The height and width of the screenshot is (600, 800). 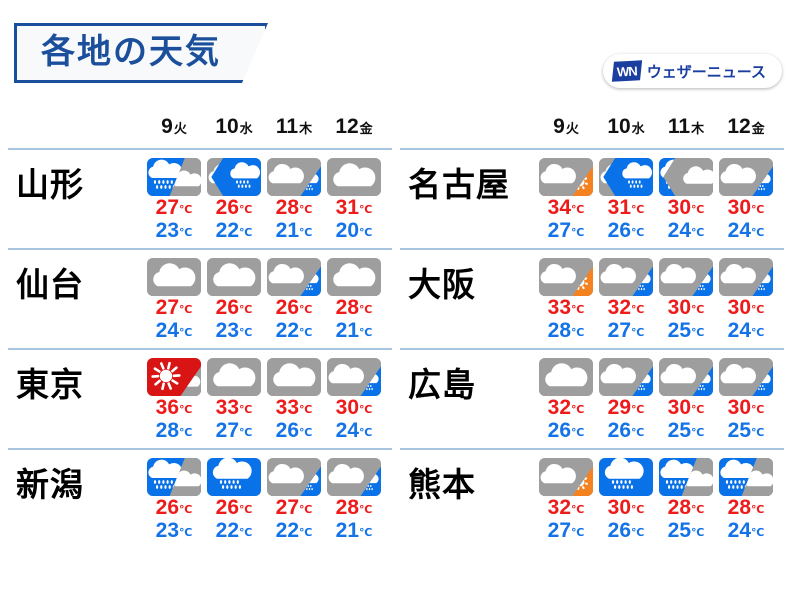 I want to click on temp-low-value: 22, so click(x=287, y=530).